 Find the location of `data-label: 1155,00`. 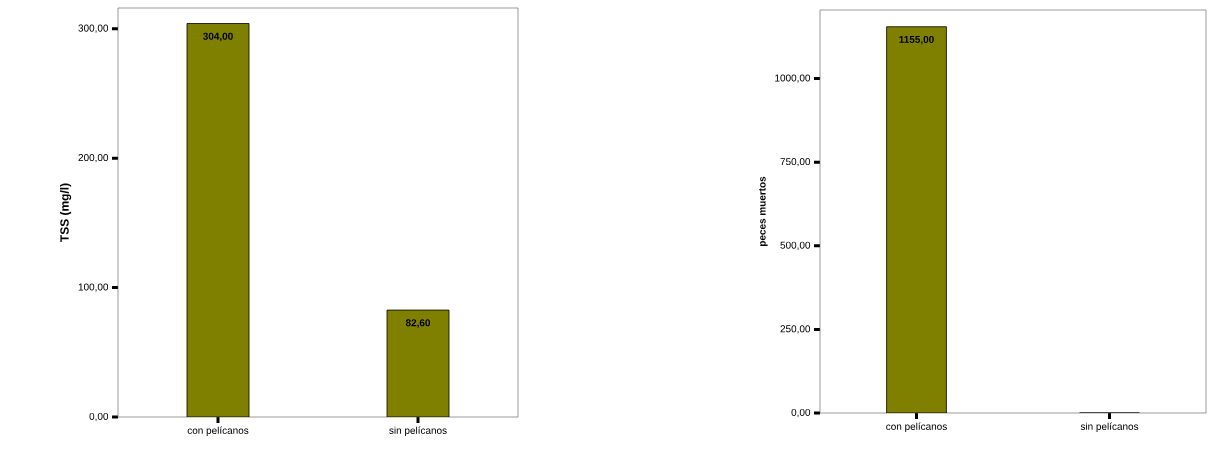

data-label: 1155,00 is located at coordinates (916, 40).